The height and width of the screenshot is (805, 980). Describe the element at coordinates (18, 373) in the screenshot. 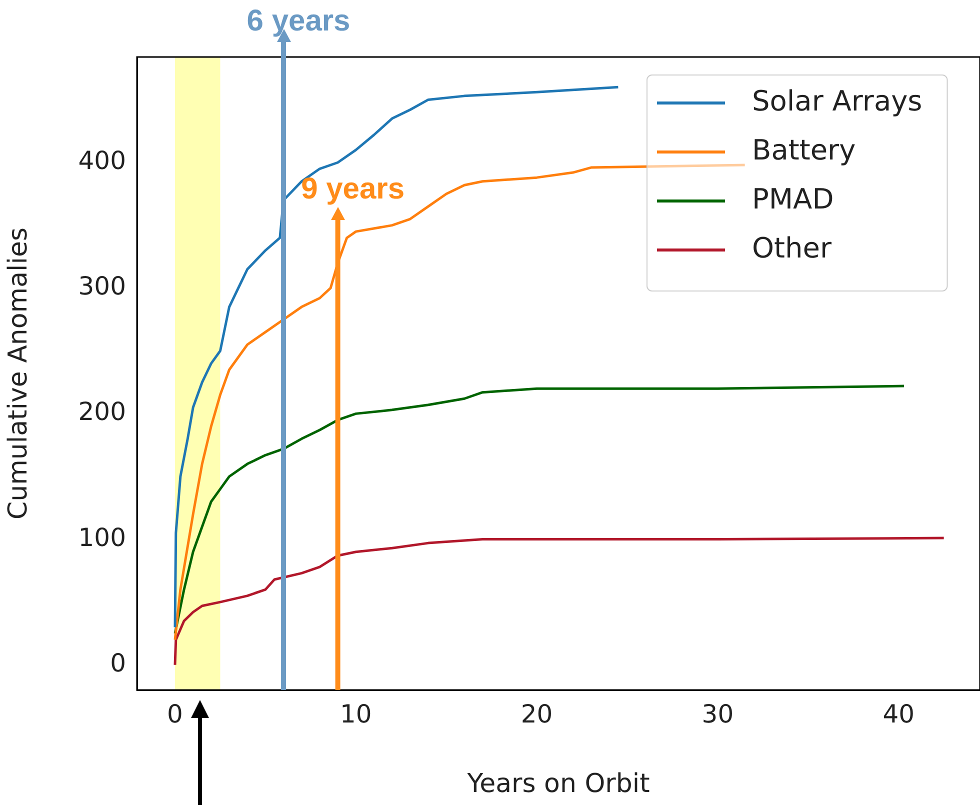

I see `y-axis-title: Cumulative Anomalies` at that location.